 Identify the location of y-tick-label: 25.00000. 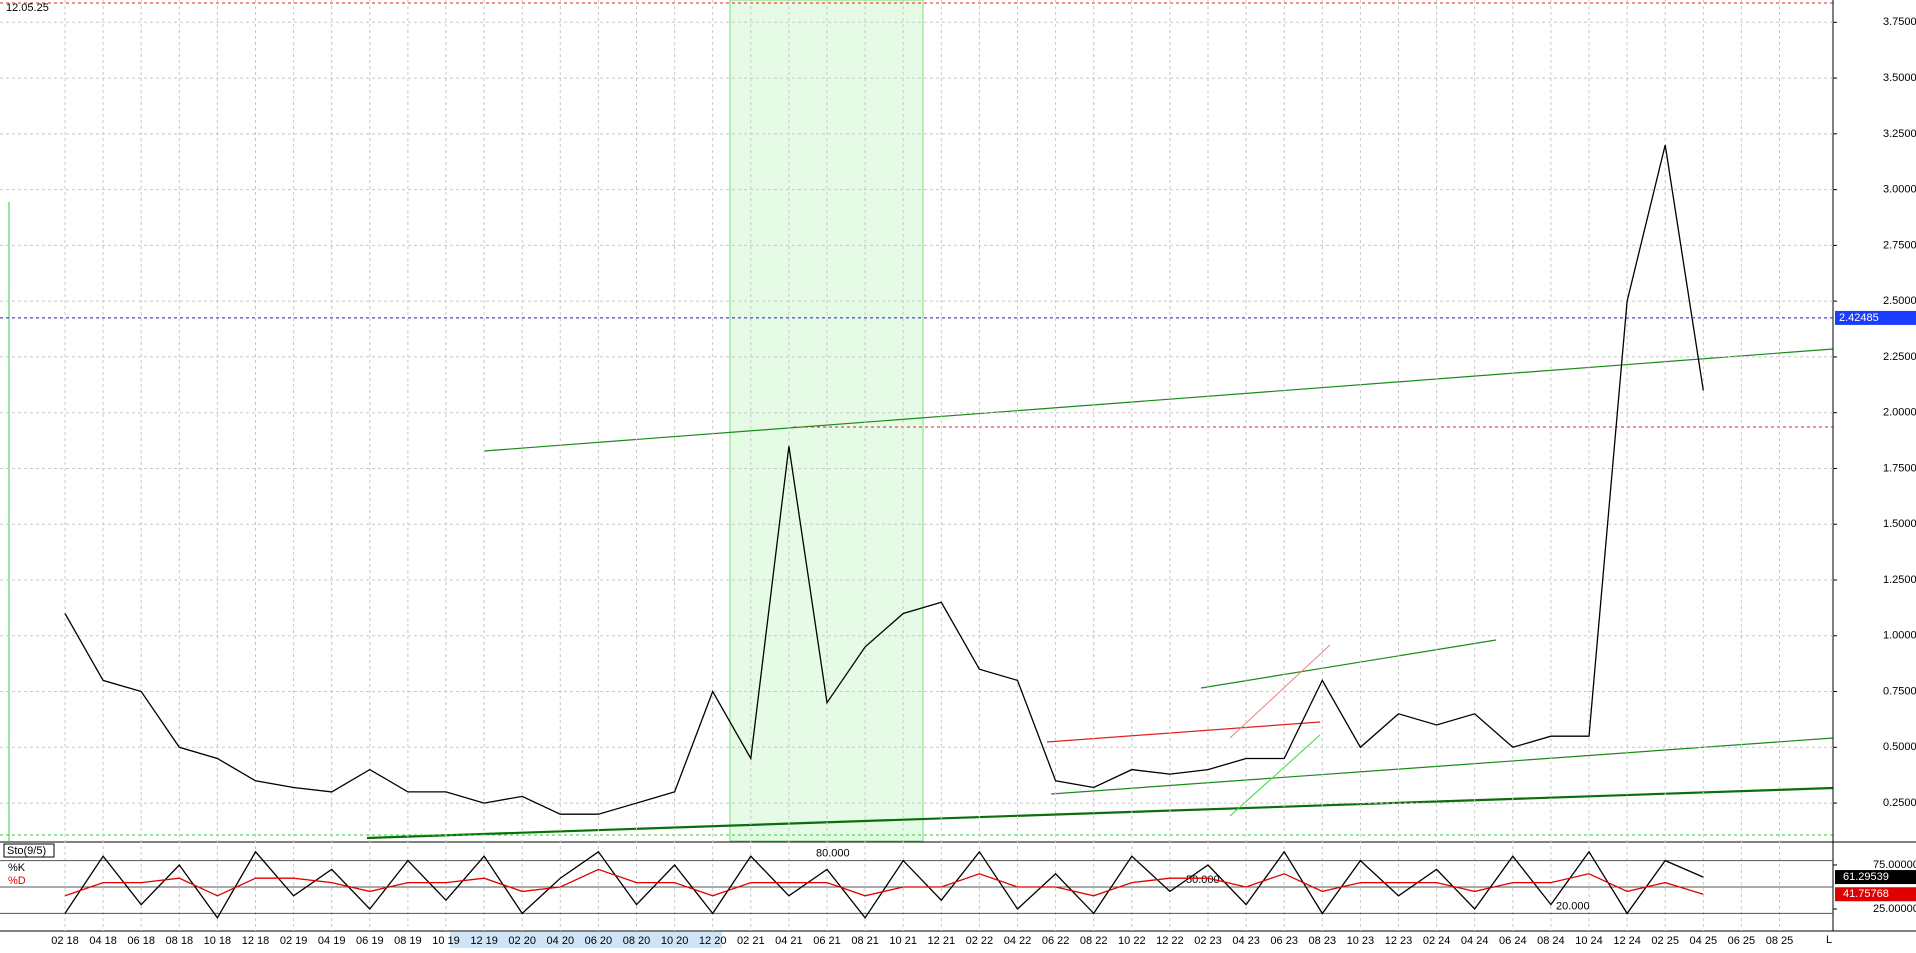
(1894, 909).